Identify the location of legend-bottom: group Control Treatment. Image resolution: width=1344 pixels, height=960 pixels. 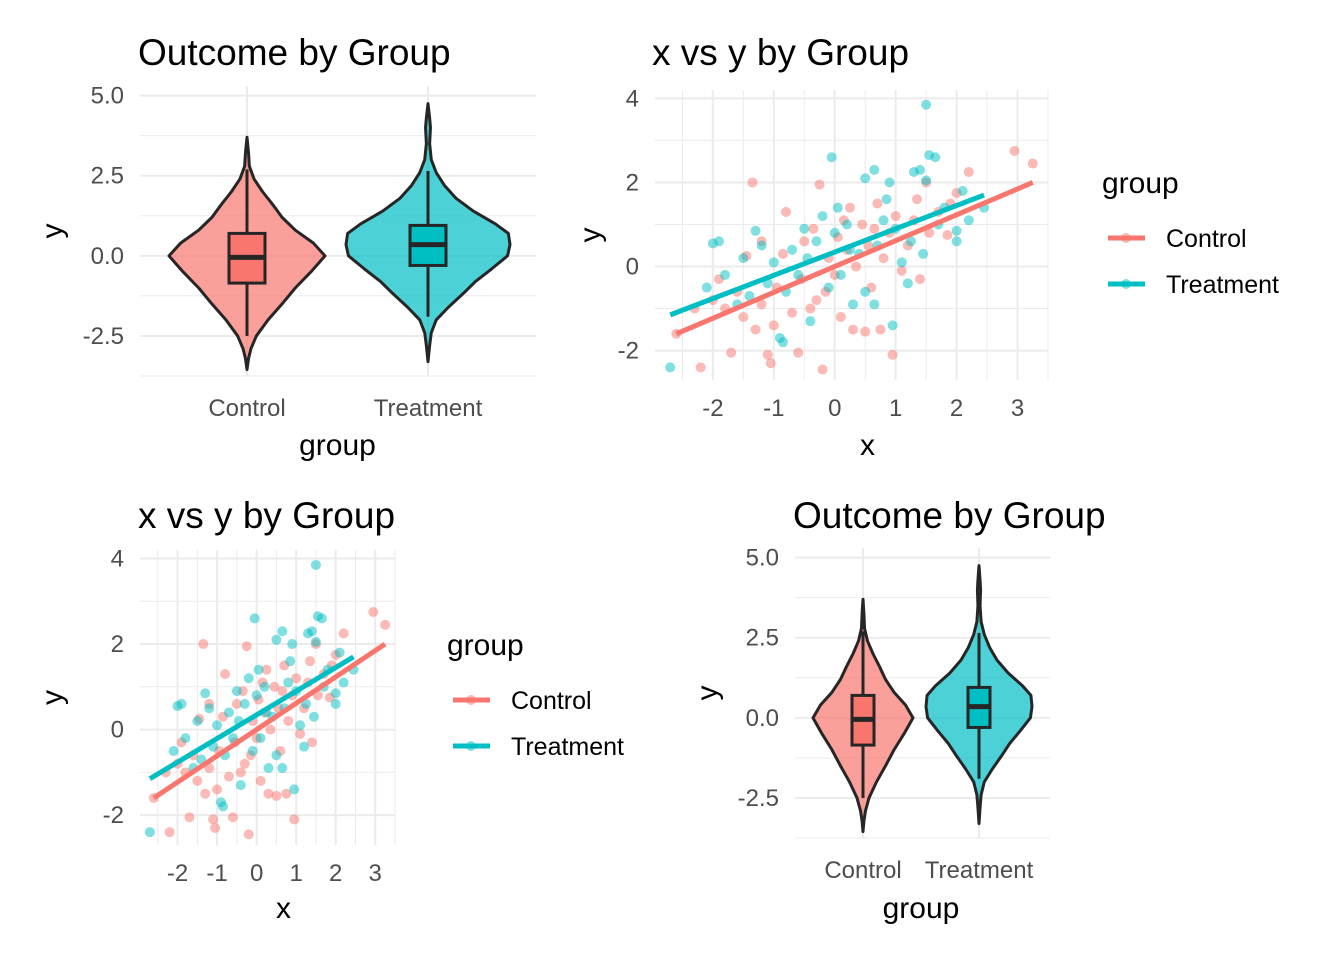
(535, 695).